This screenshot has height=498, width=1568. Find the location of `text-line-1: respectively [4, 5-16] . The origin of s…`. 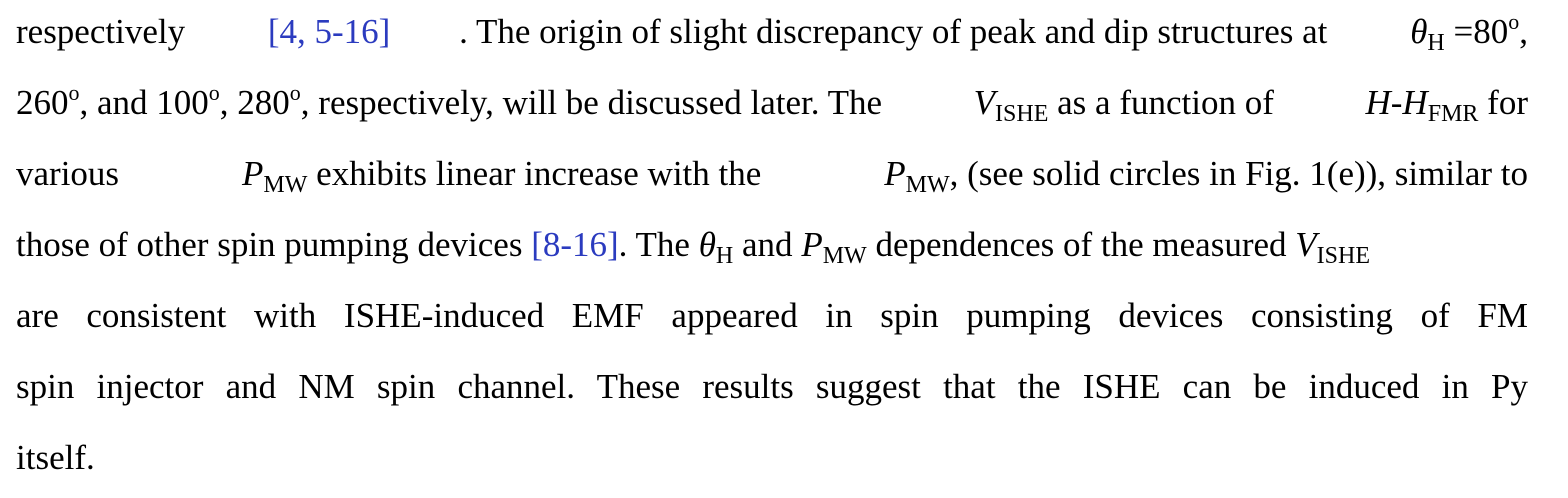

text-line-1: respectively [4, 5-16] . The origin of s… is located at coordinates (772, 32).